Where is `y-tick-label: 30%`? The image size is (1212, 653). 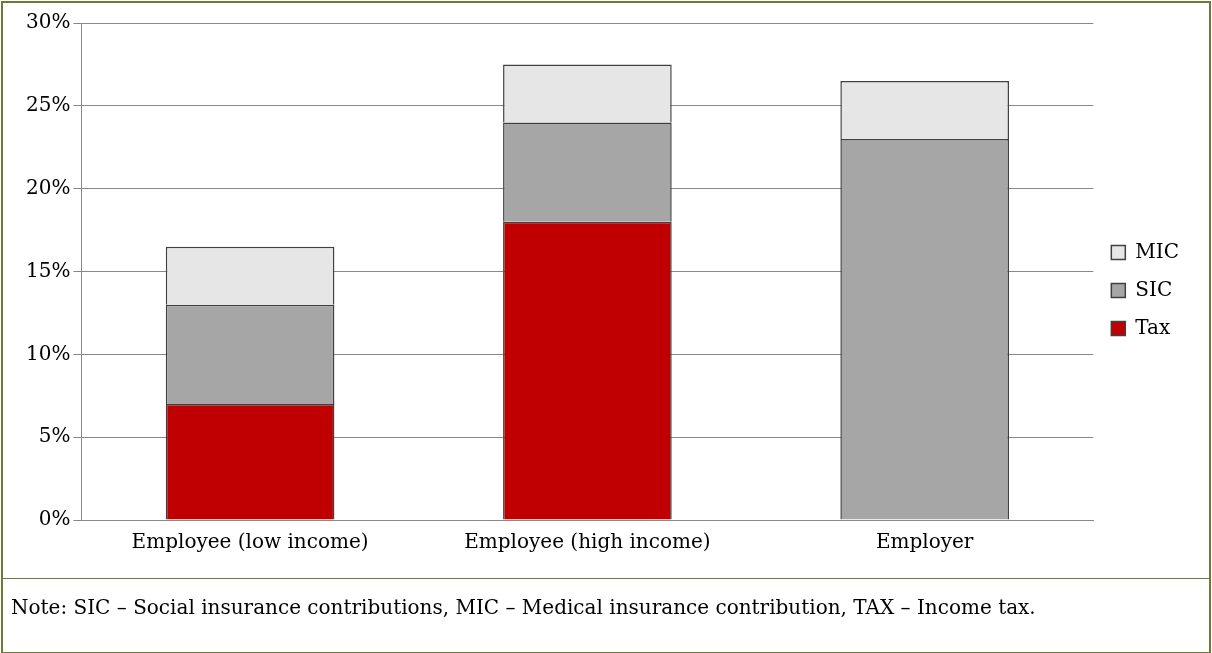
y-tick-label: 30% is located at coordinates (48, 21).